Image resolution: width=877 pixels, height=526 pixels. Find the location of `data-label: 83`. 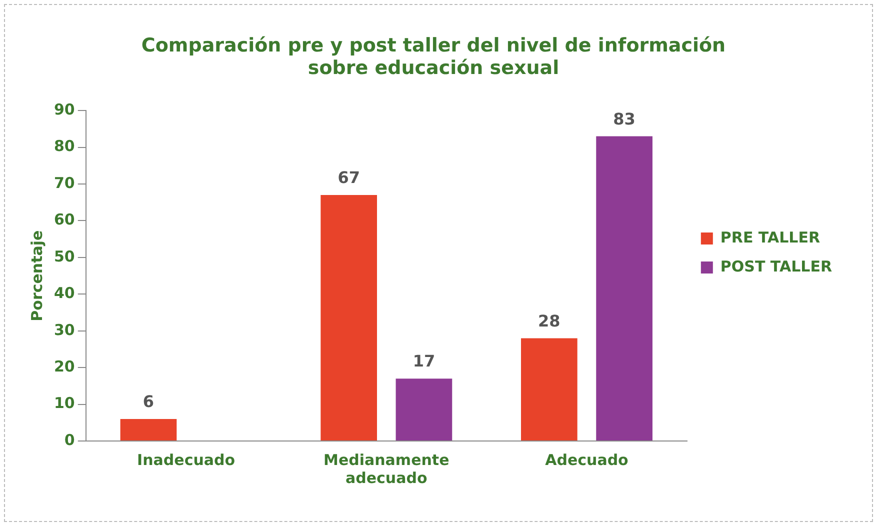

data-label: 83 is located at coordinates (624, 118).